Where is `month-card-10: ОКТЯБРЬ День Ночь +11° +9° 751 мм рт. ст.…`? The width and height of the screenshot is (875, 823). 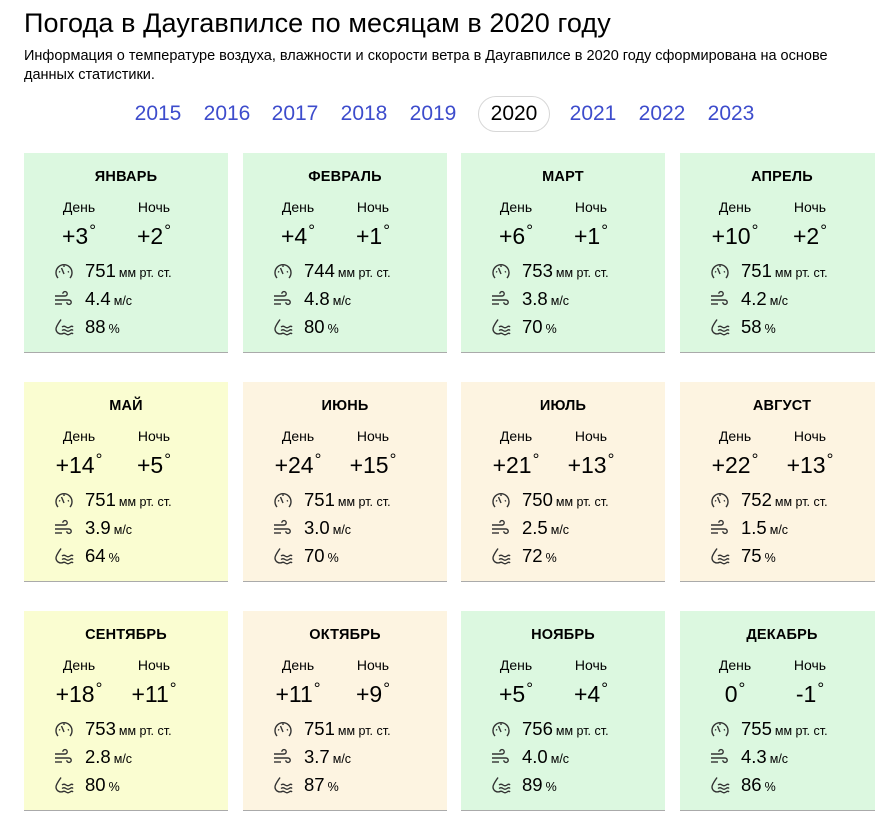 month-card-10: ОКТЯБРЬ День Ночь +11° +9° 751 мм рт. ст.… is located at coordinates (345, 711).